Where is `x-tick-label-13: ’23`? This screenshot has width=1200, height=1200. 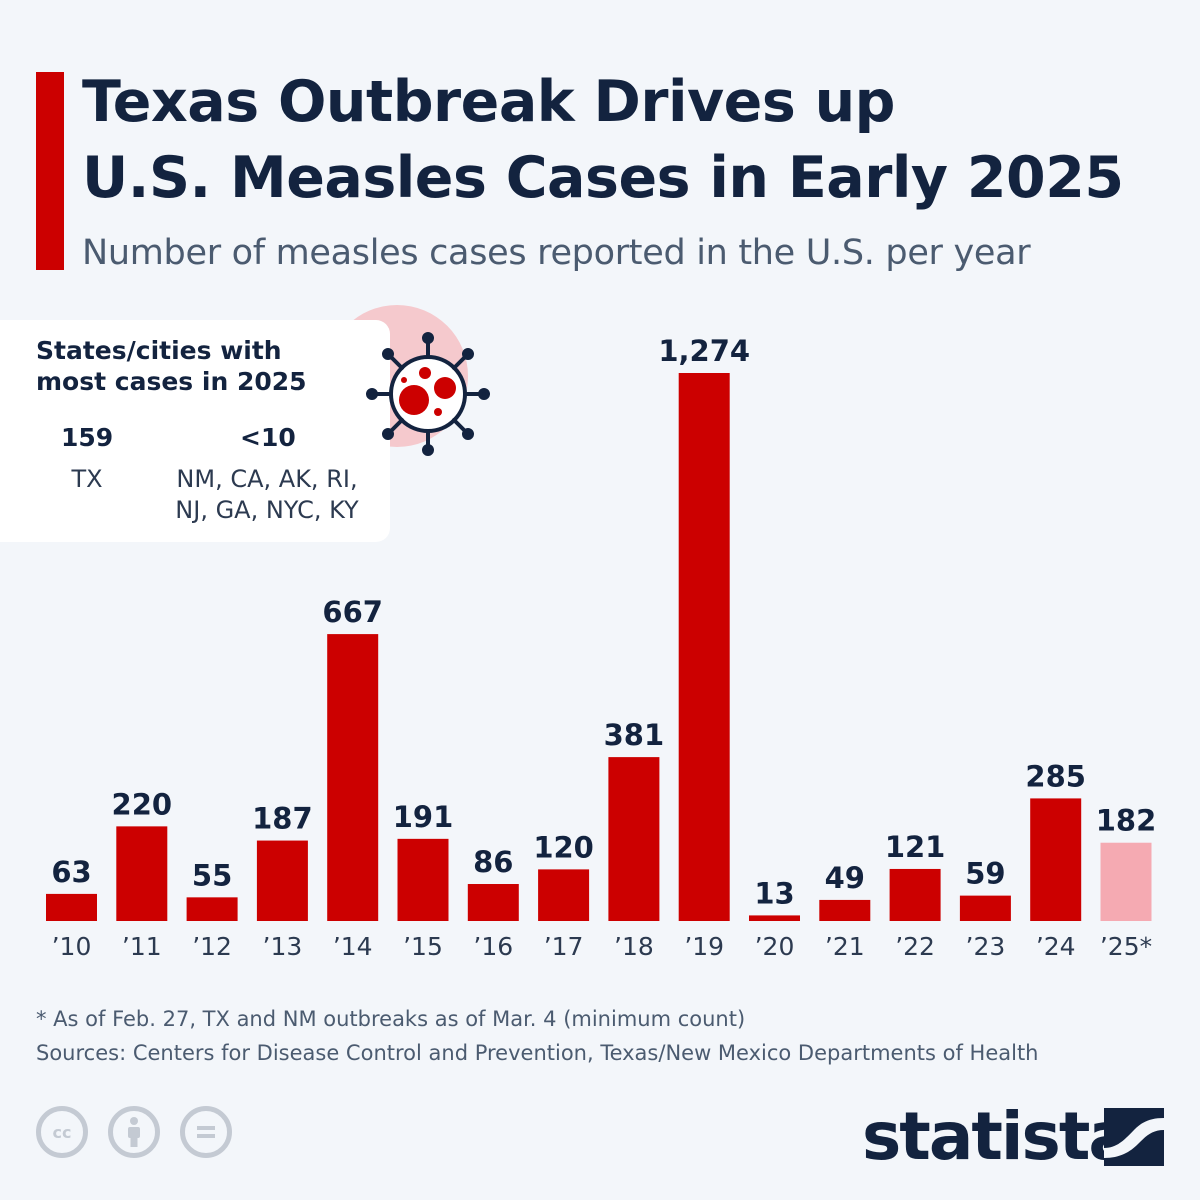
x-tick-label-13: ’23 is located at coordinates (986, 946).